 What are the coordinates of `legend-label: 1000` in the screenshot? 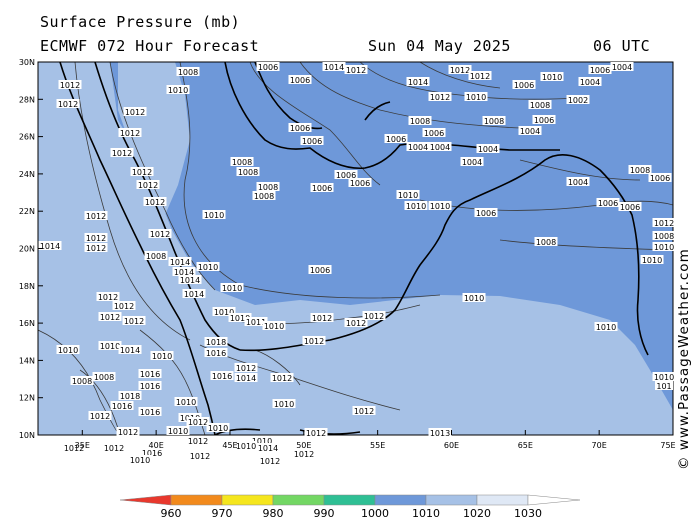 It's located at (375, 513).